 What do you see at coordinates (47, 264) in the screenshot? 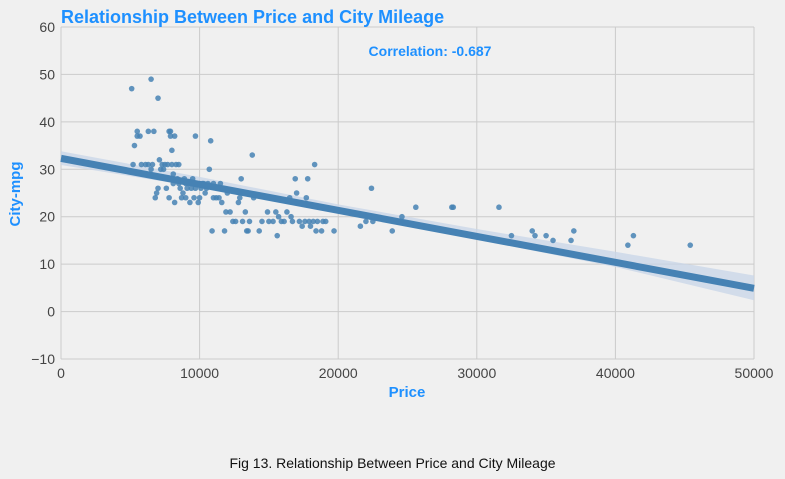
I see `y-tick-label: 10` at bounding box center [47, 264].